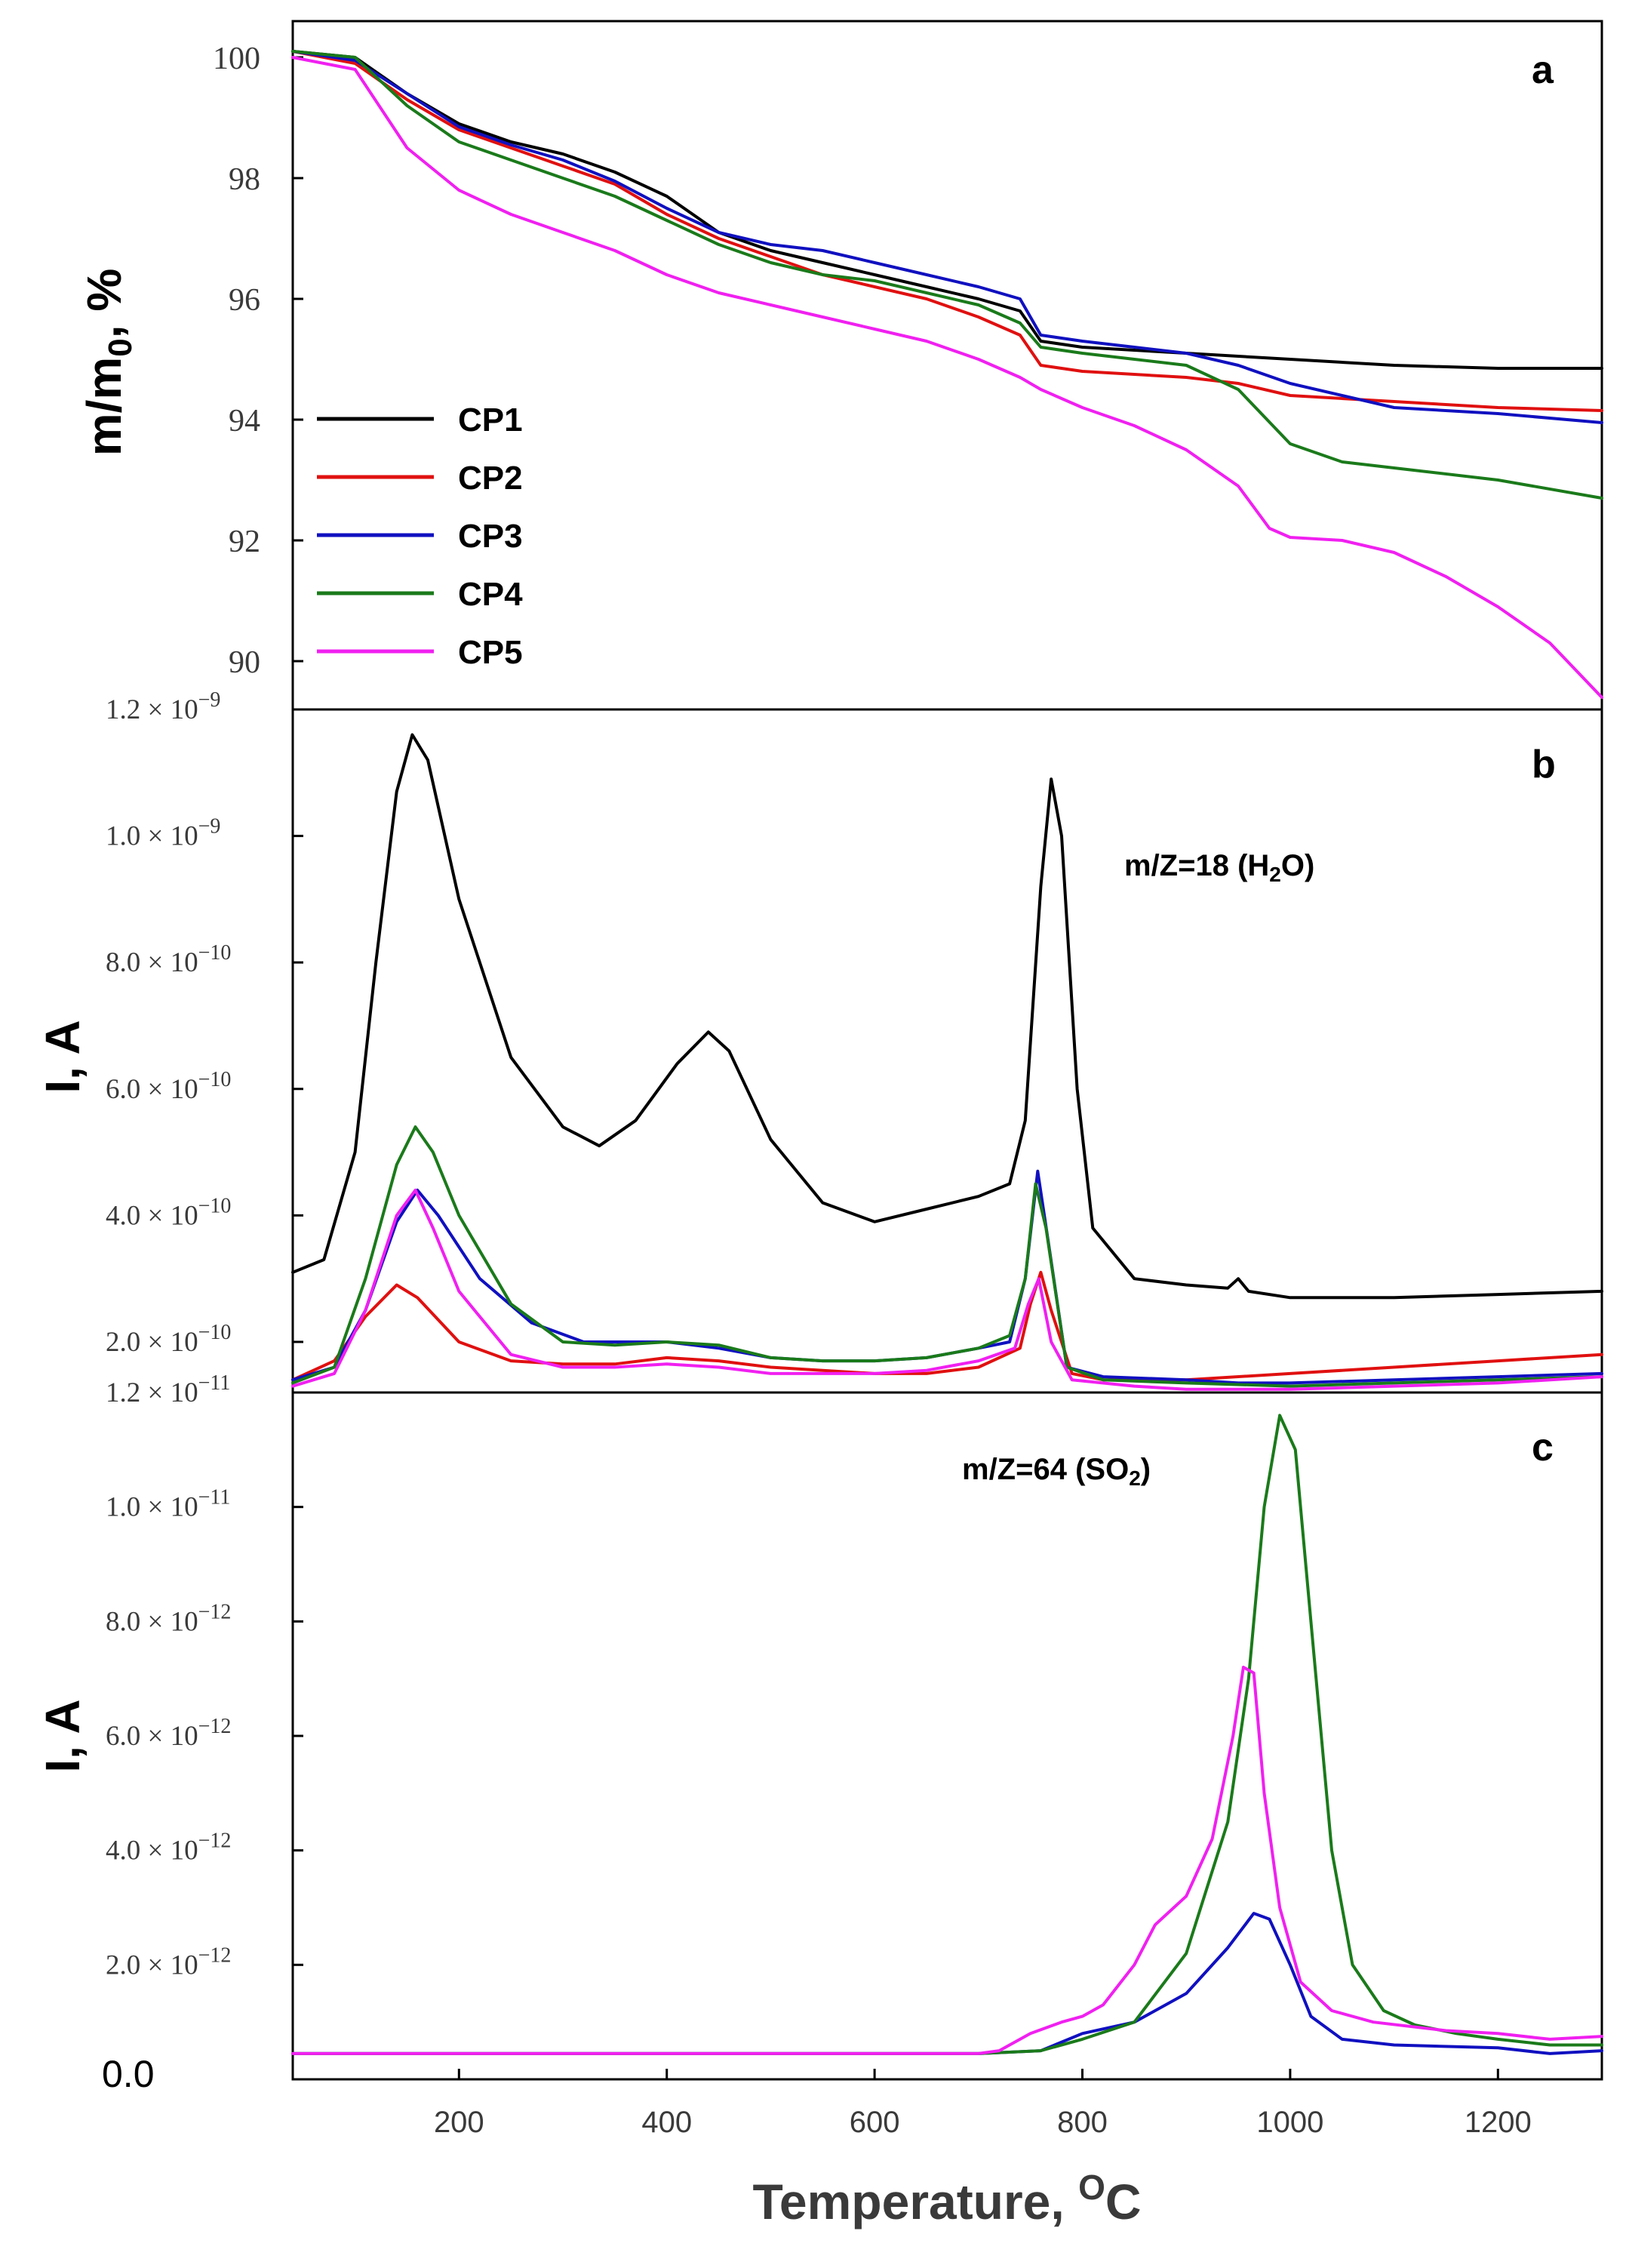  Describe the element at coordinates (244, 421) in the screenshot. I see `panel-a-ytick-label: 94` at that location.